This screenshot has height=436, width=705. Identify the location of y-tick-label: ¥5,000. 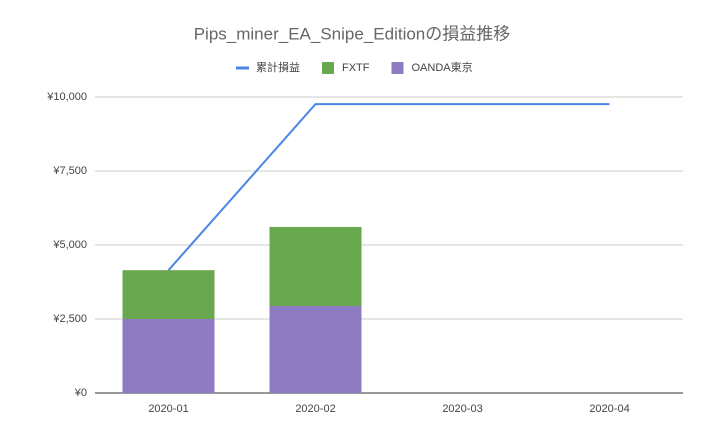
(69, 245).